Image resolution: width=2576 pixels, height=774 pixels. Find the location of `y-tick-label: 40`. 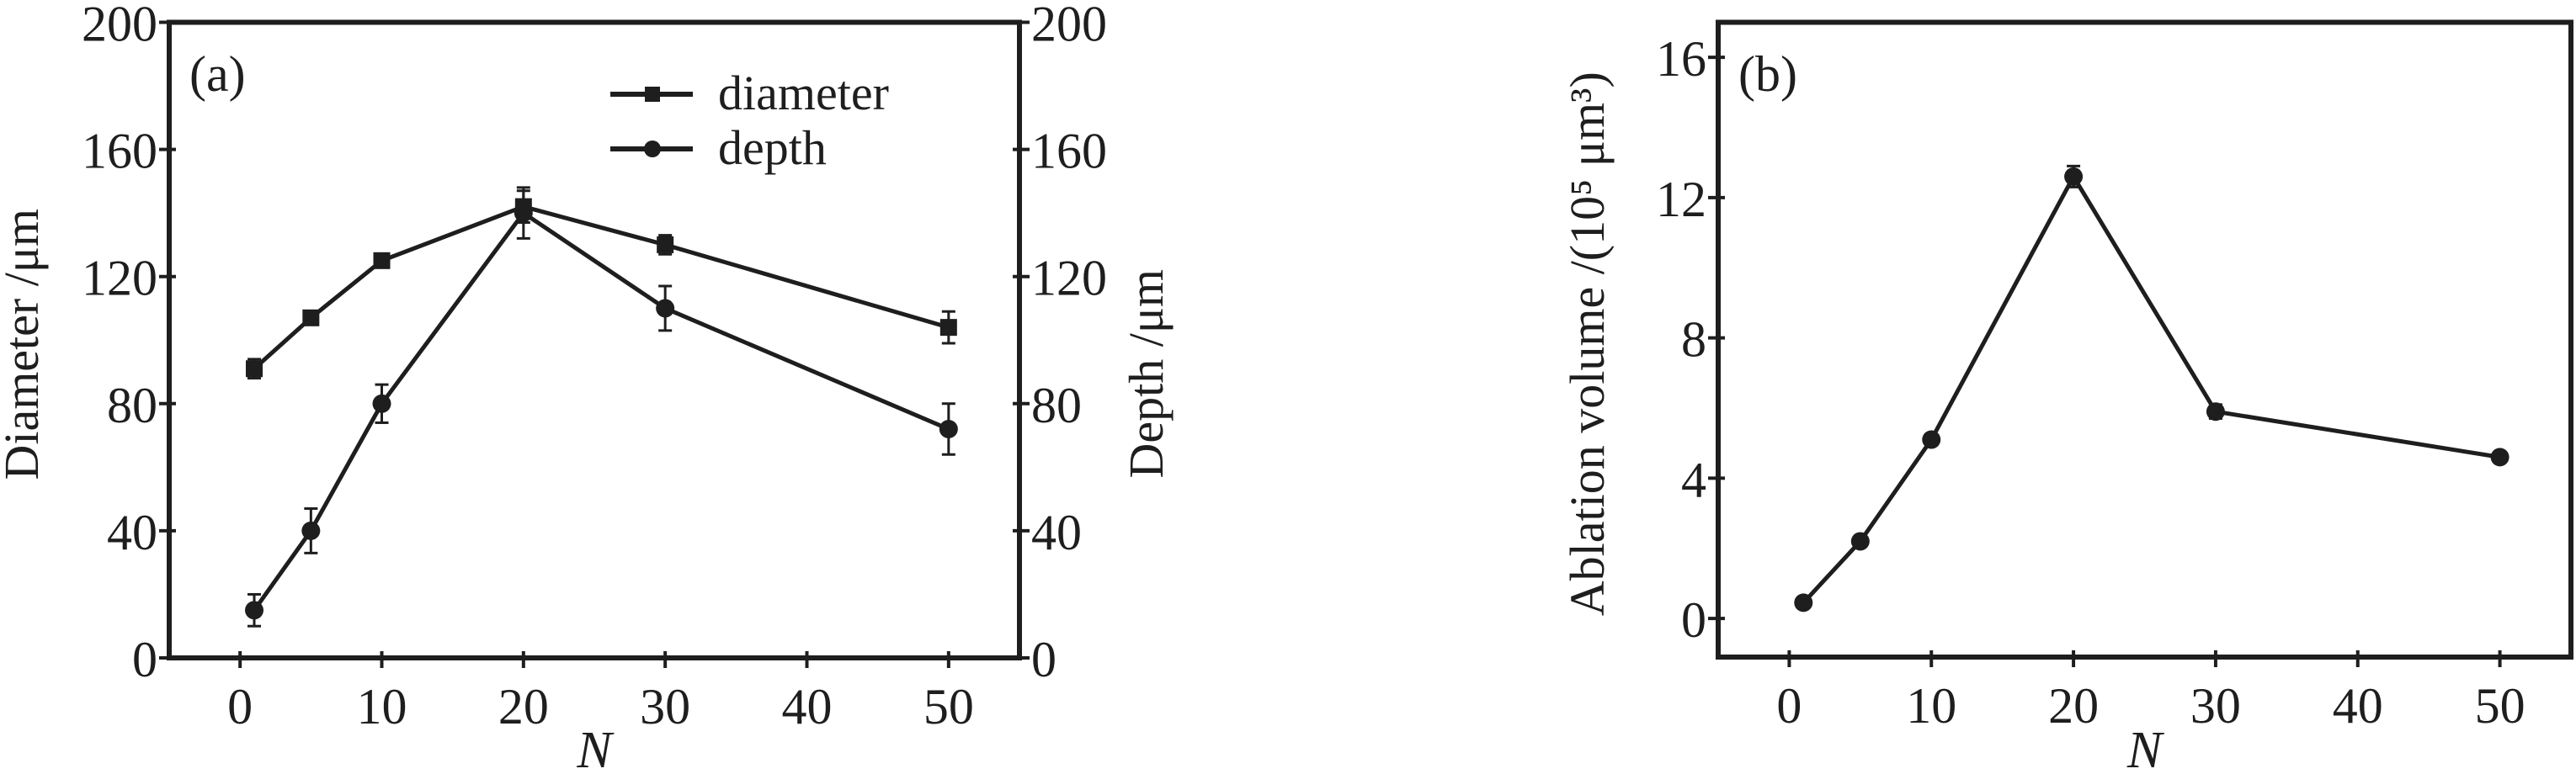

y-tick-label: 40 is located at coordinates (132, 532).